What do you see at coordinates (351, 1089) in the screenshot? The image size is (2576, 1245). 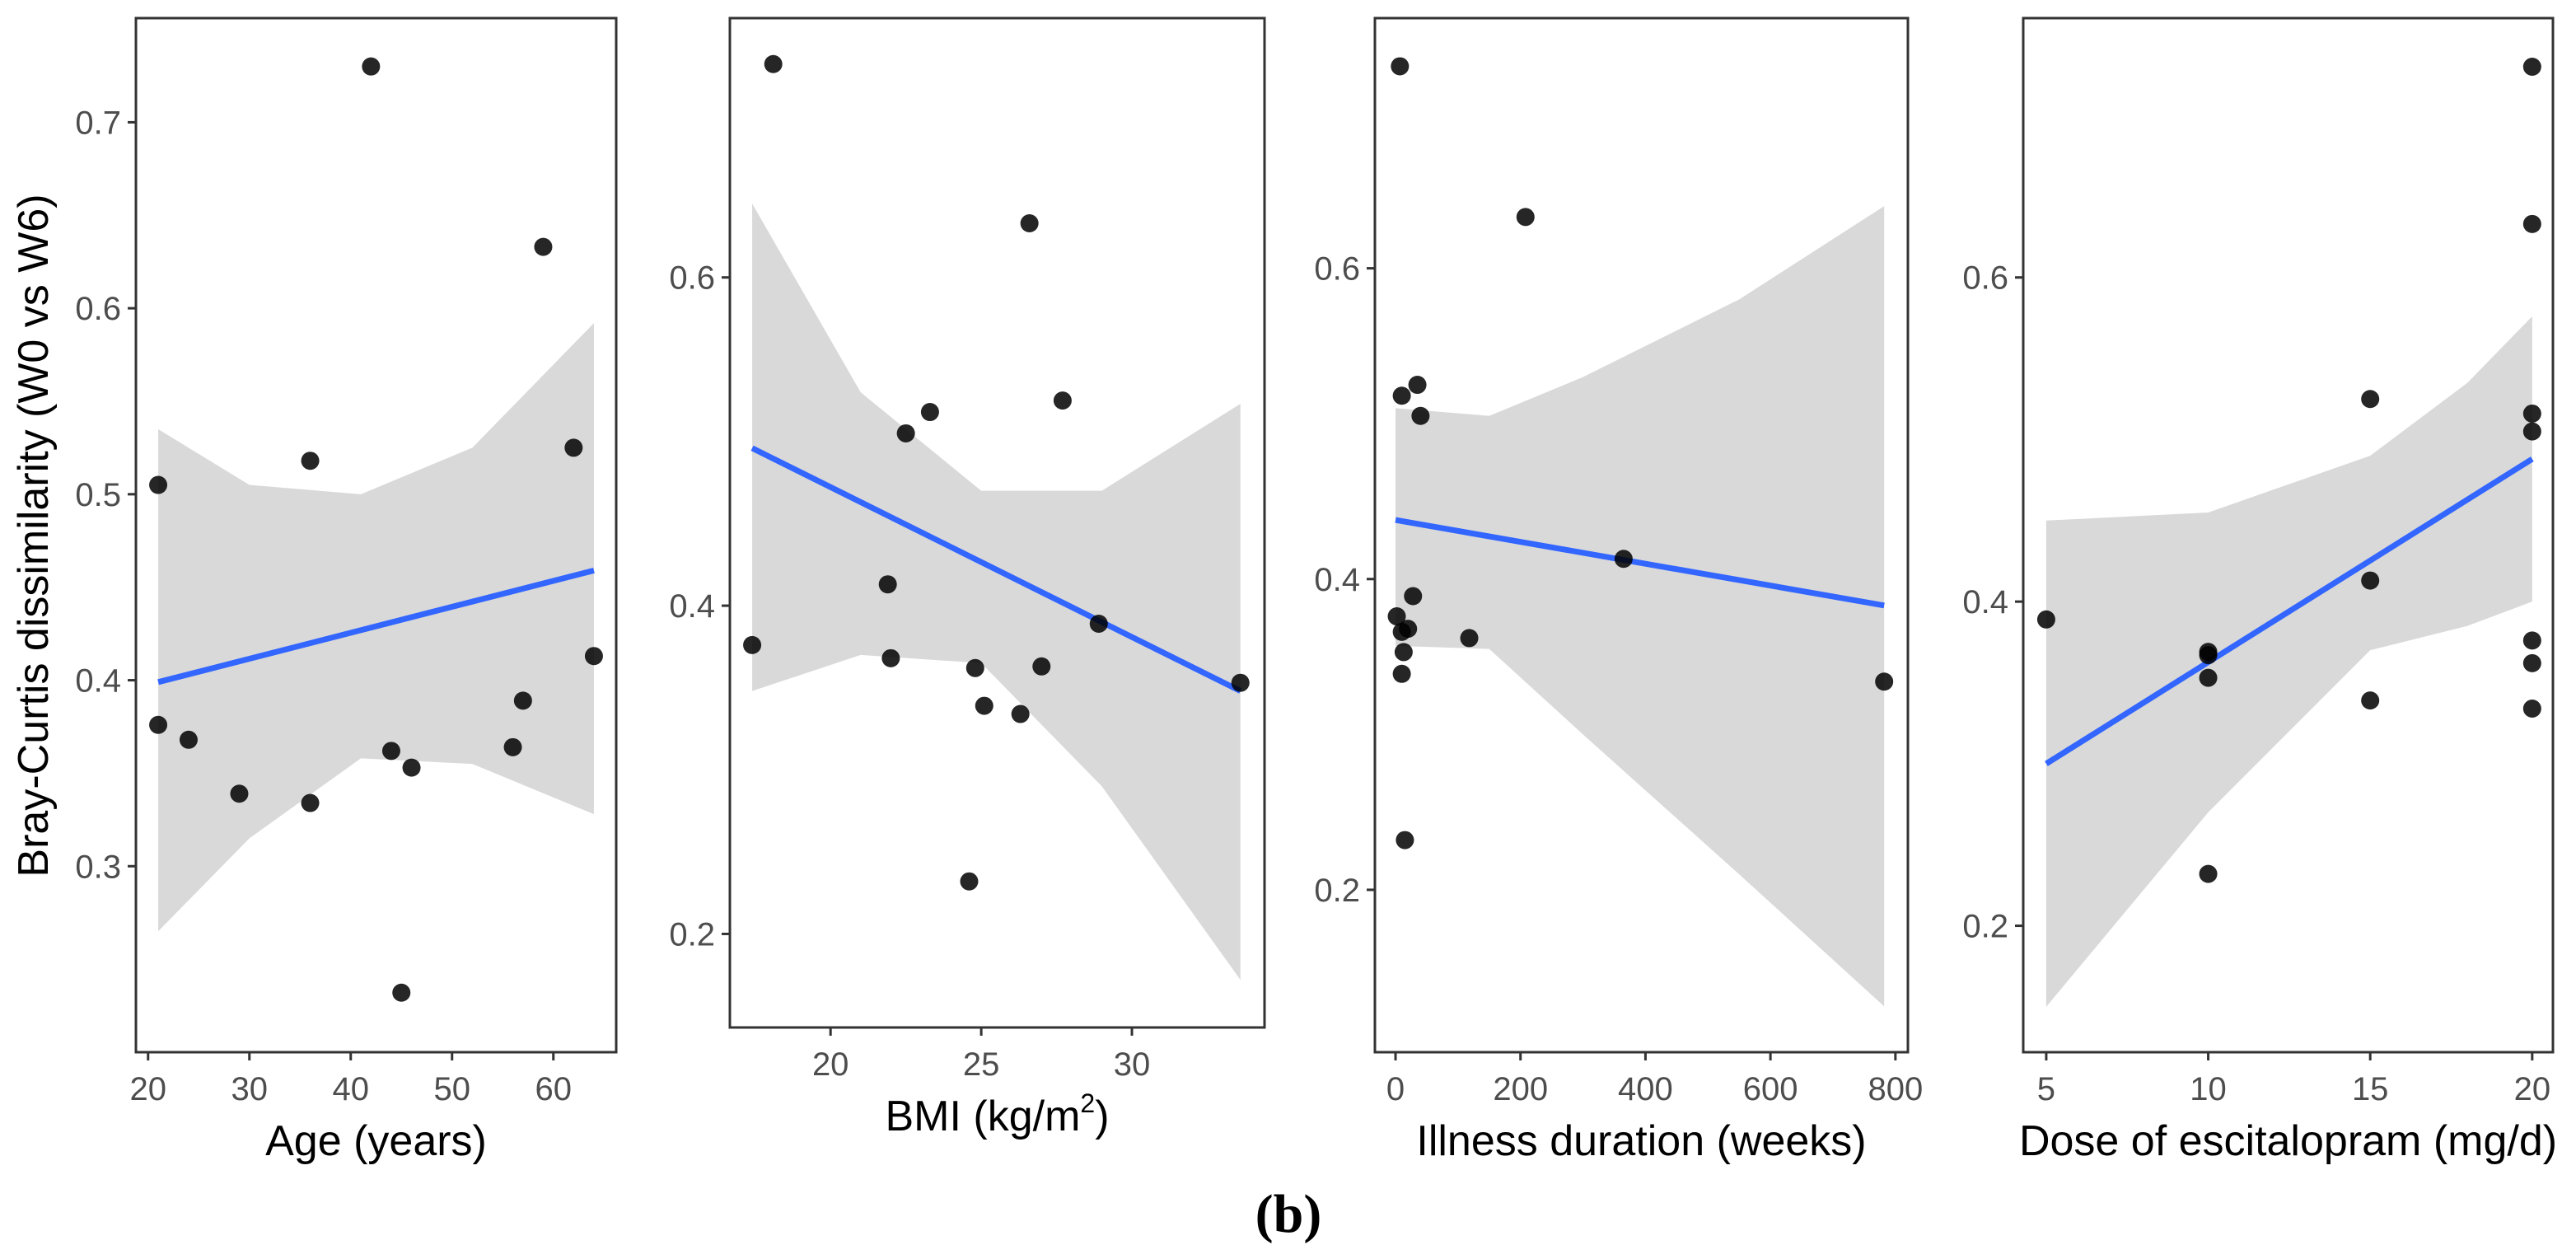 I see `x-tick-label: 40` at bounding box center [351, 1089].